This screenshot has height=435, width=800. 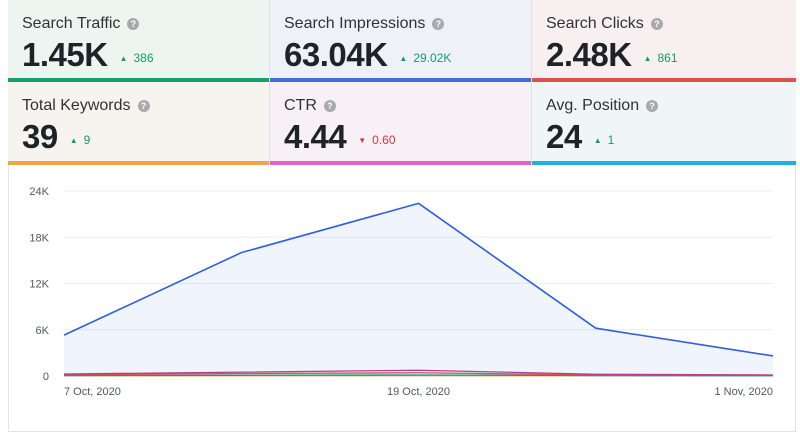 I want to click on delta-value: 386, so click(x=143, y=58).